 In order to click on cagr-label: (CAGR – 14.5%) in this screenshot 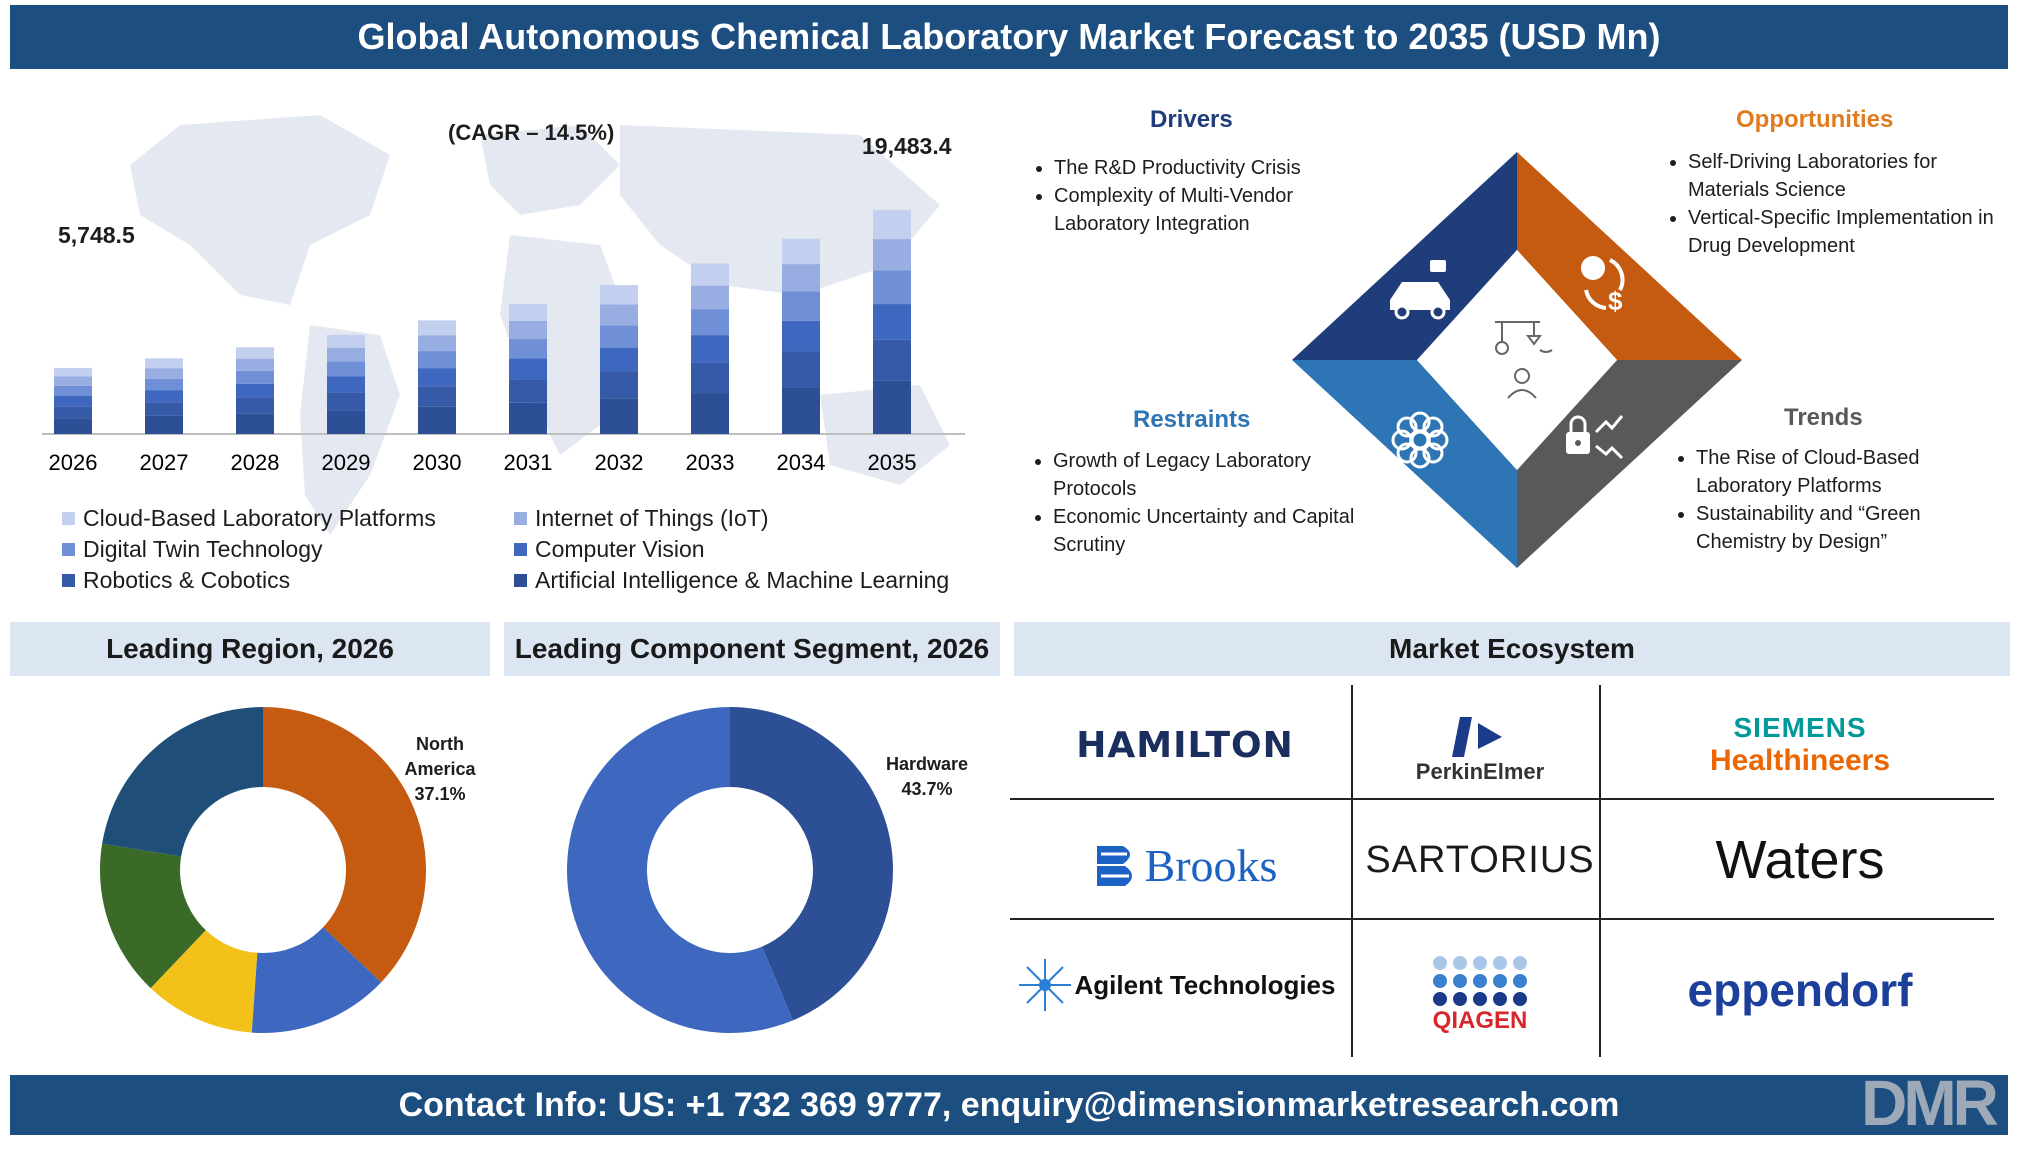, I will do `click(531, 132)`.